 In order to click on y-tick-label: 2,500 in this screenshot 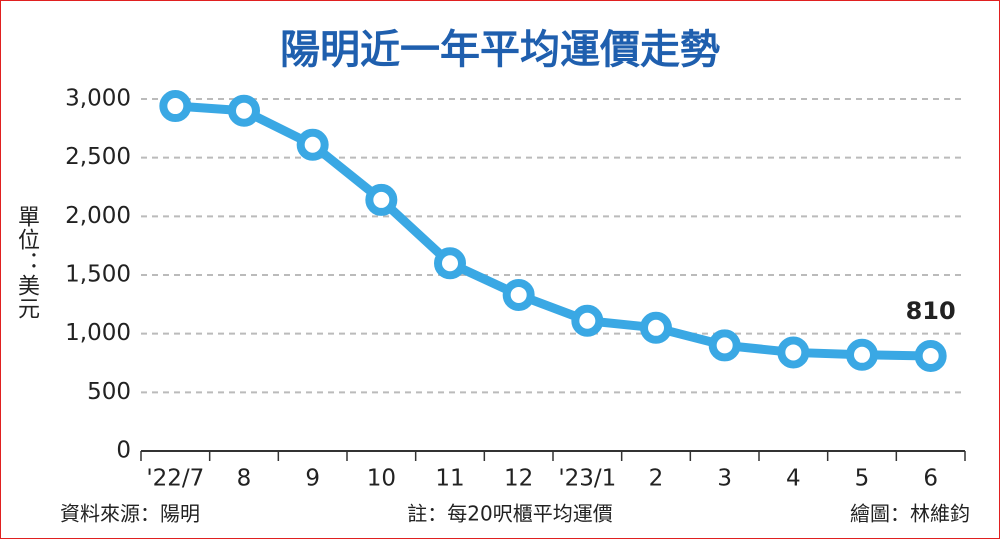, I will do `click(98, 157)`.